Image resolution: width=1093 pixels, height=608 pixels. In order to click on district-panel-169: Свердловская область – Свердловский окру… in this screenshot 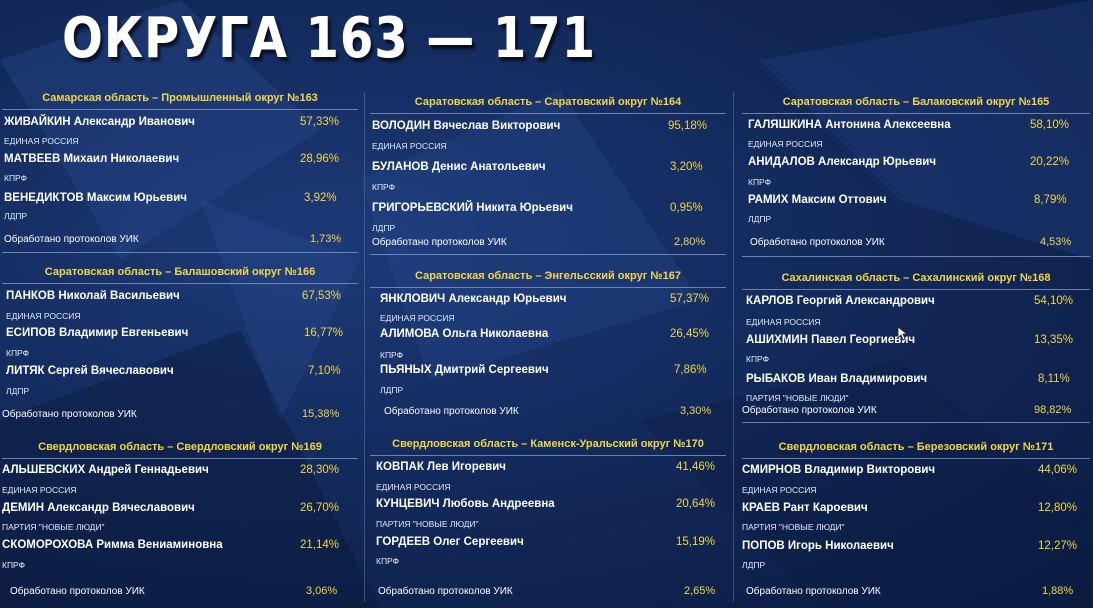, I will do `click(180, 521)`.